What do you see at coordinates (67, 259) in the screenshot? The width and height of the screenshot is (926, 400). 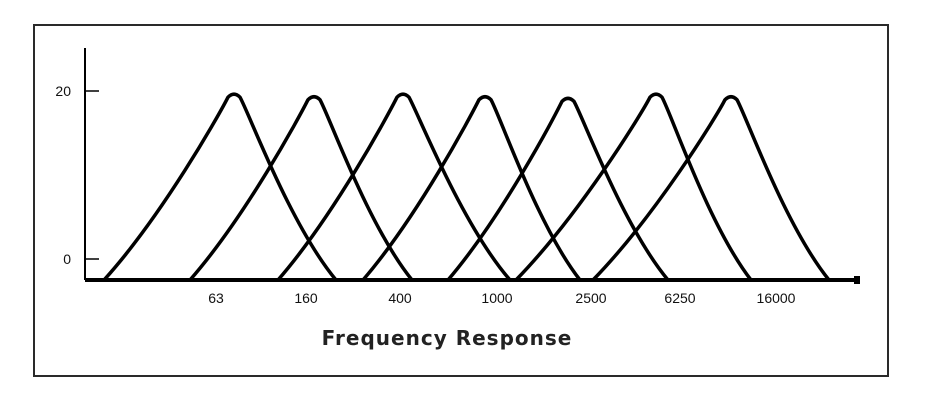 I see `y-tick-label: 0` at bounding box center [67, 259].